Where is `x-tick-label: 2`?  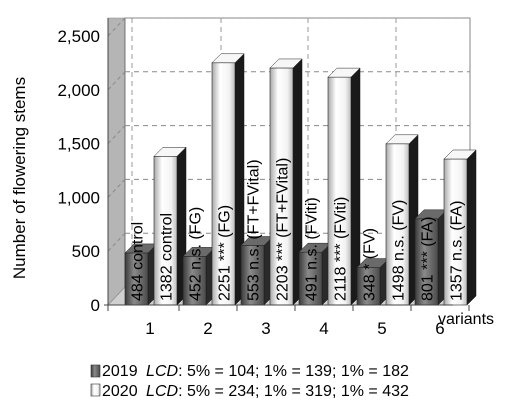
x-tick-label: 2 is located at coordinates (207, 328).